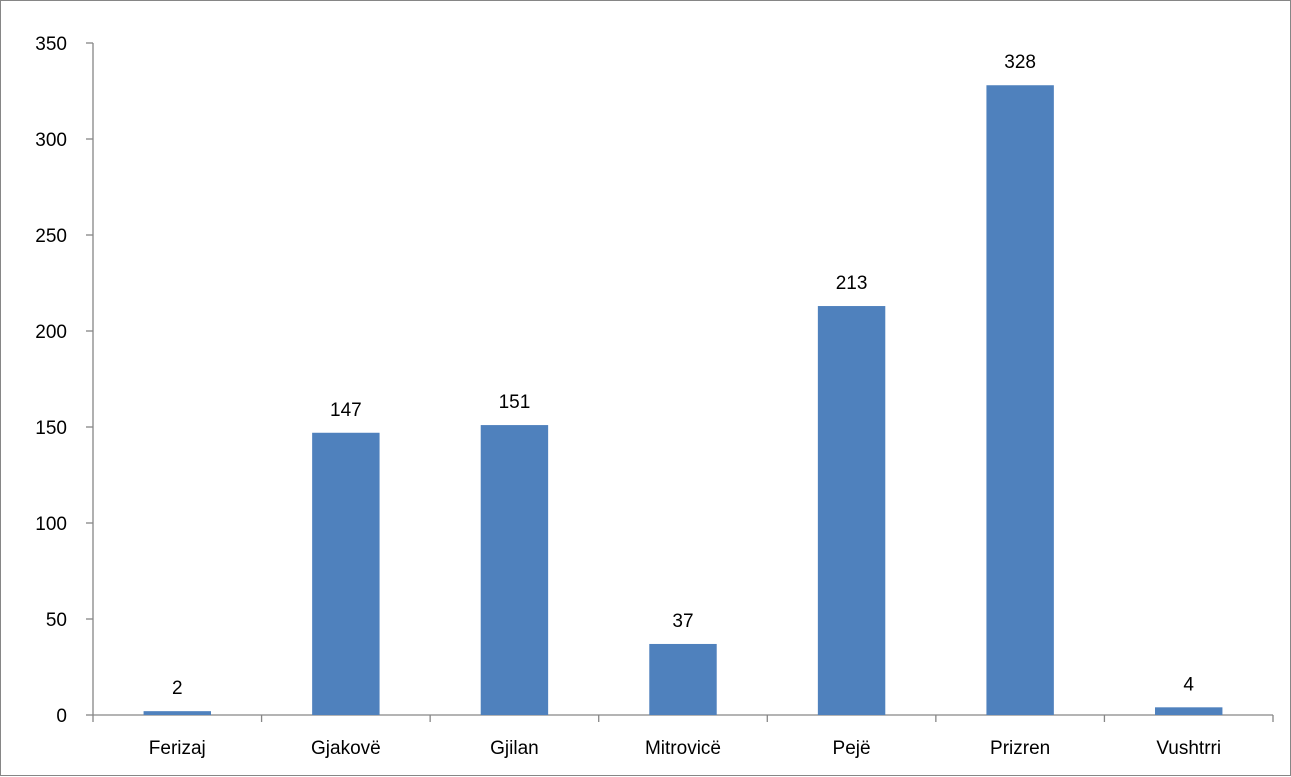 This screenshot has height=777, width=1291. I want to click on x-category-label: Pejë, so click(852, 748).